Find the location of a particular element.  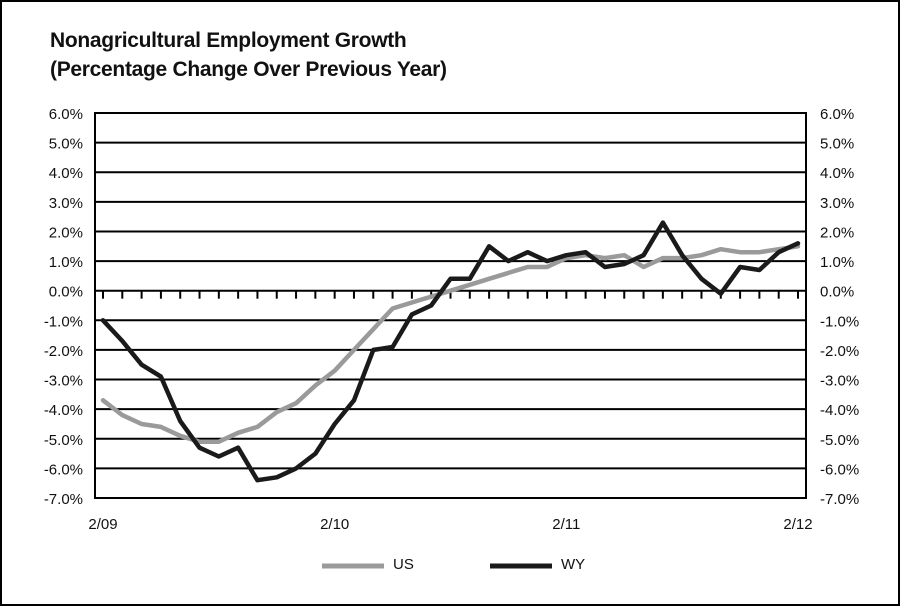

y-tick-label-right: -1.0% is located at coordinates (839, 321).